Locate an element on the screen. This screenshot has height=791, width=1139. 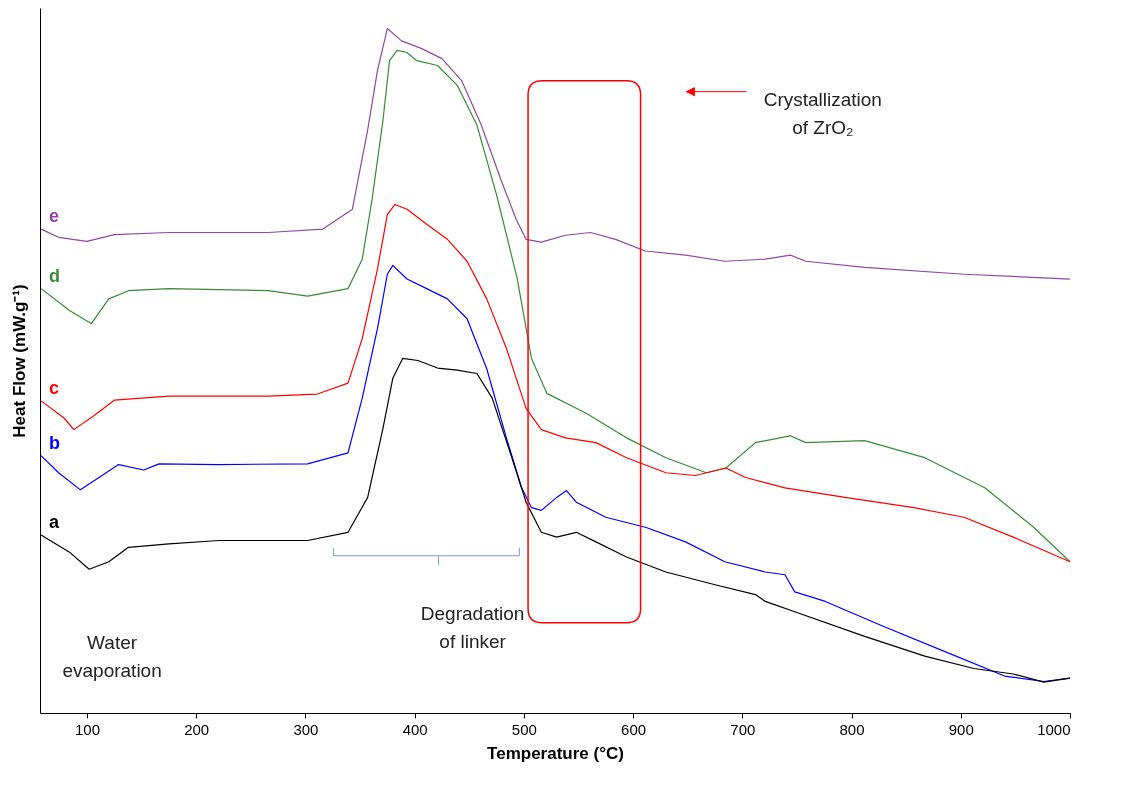
x-axis-title: Temperature (°C) is located at coordinates (555, 753).